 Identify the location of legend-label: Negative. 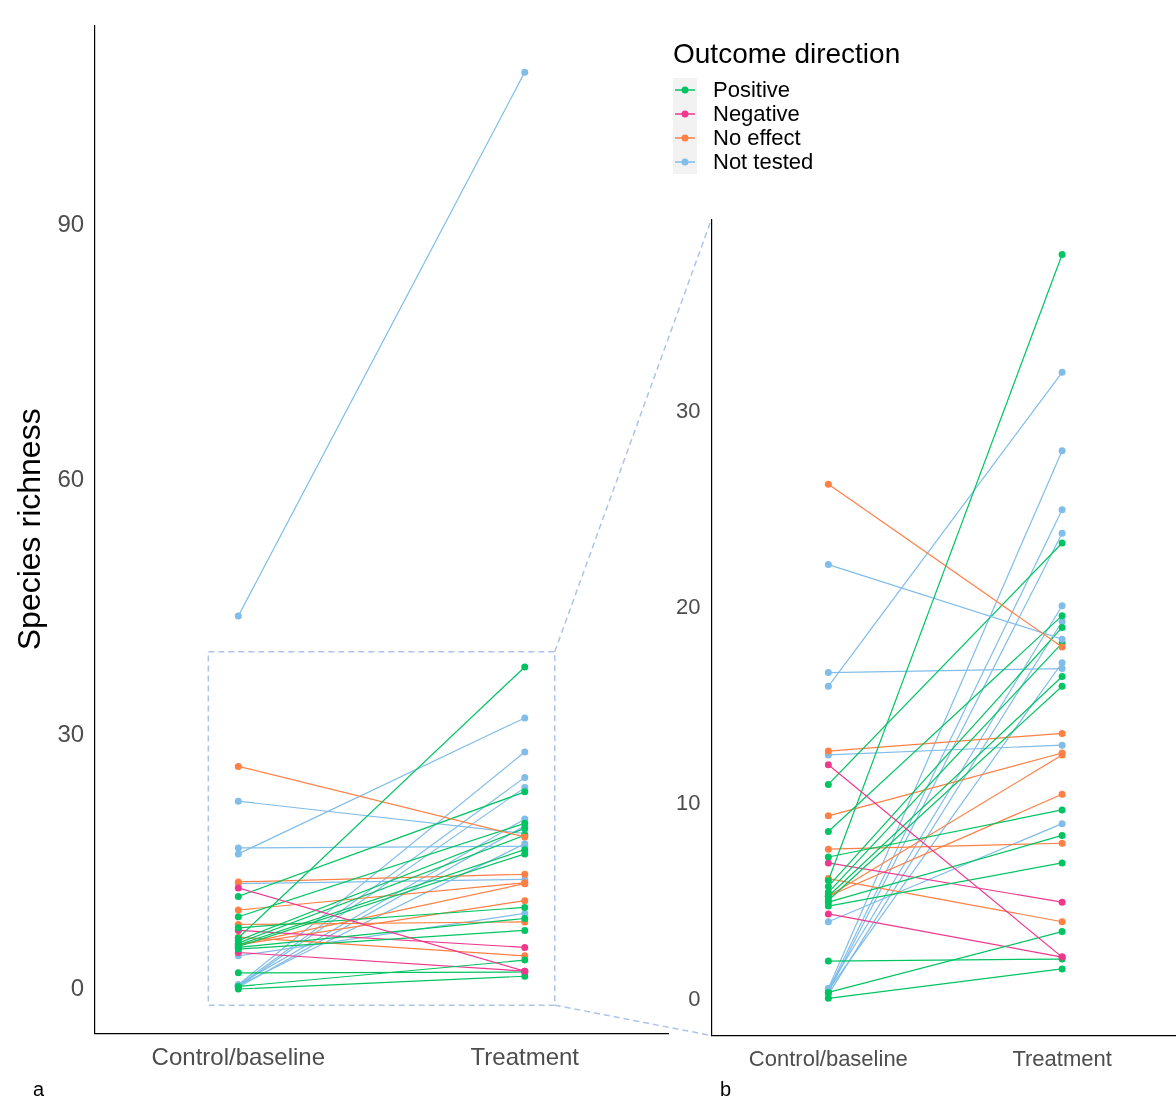
(756, 114).